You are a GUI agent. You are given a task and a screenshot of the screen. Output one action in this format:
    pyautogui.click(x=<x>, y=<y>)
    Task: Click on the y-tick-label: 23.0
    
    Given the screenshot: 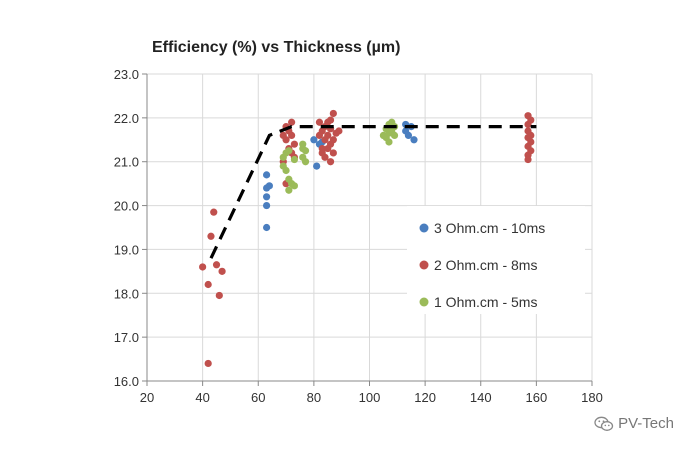 What is the action you would take?
    pyautogui.click(x=126, y=74)
    